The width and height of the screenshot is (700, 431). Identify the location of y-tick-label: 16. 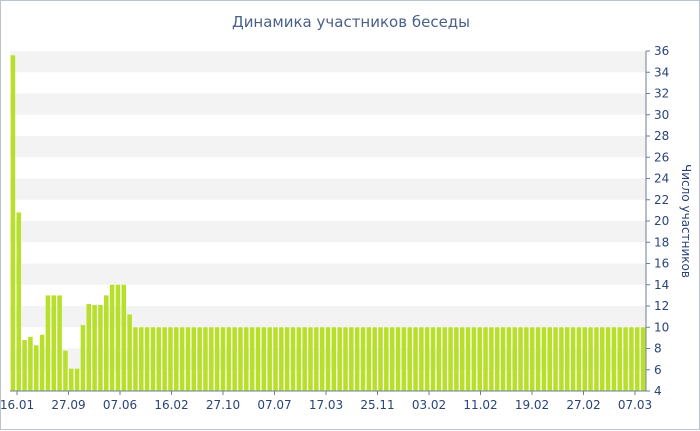
(661, 264).